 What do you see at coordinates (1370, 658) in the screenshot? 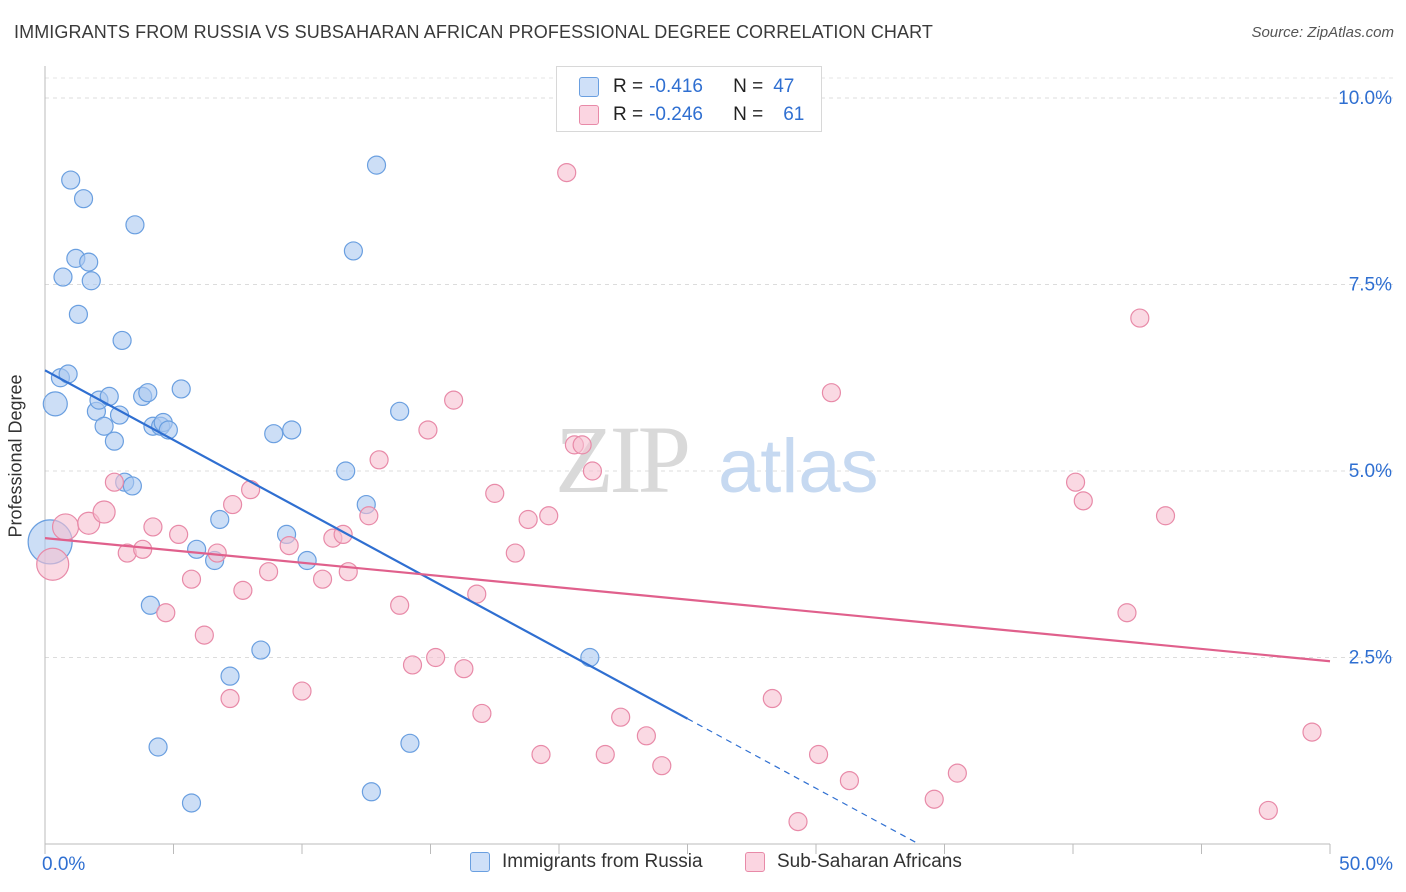
I see `y-tick-label: 2.5%` at bounding box center [1370, 658].